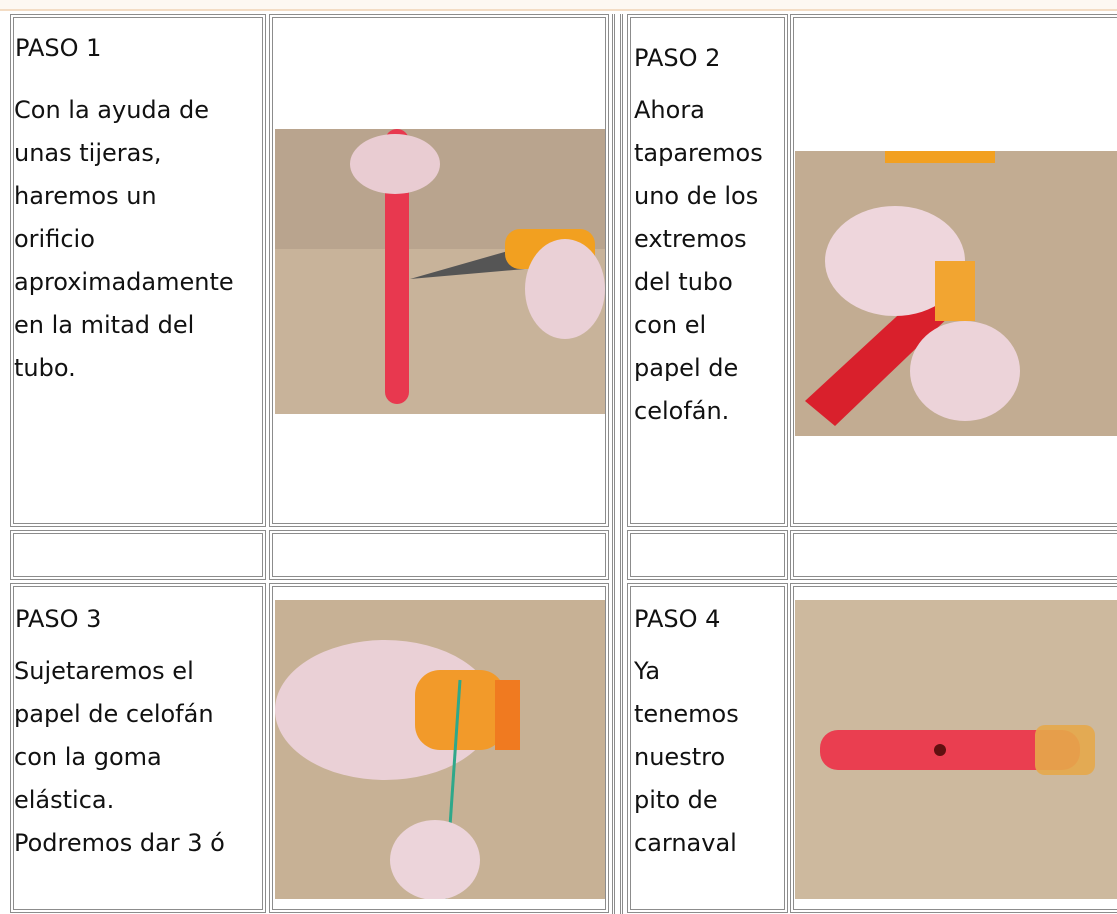  I want to click on text-line: unas tijeras,, so click(88, 153).